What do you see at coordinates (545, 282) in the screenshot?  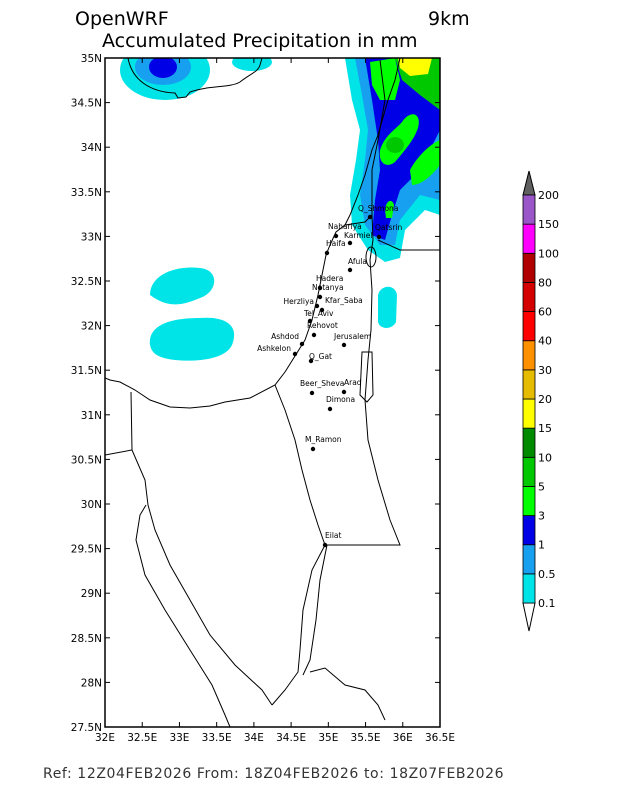 I see `colorbar-label: 80` at bounding box center [545, 282].